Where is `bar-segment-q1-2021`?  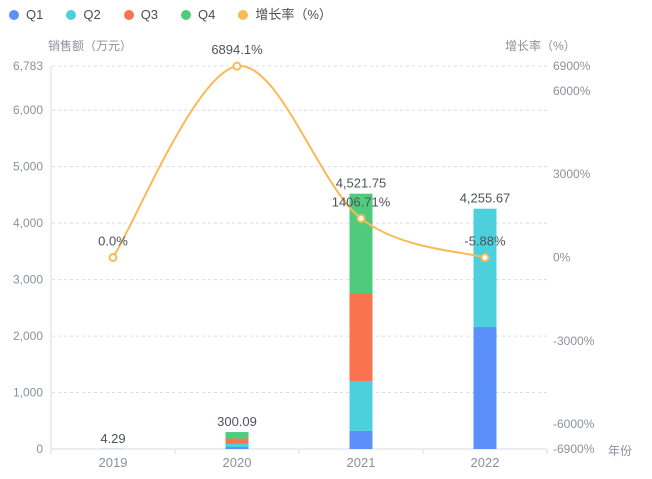
bar-segment-q1-2021 is located at coordinates (361, 439).